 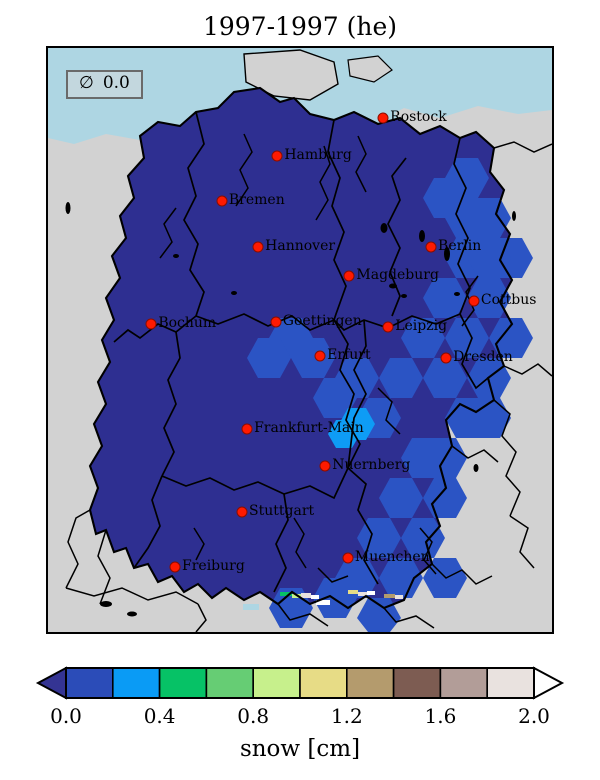 What do you see at coordinates (370, 69) in the screenshot?
I see `land-island-a` at bounding box center [370, 69].